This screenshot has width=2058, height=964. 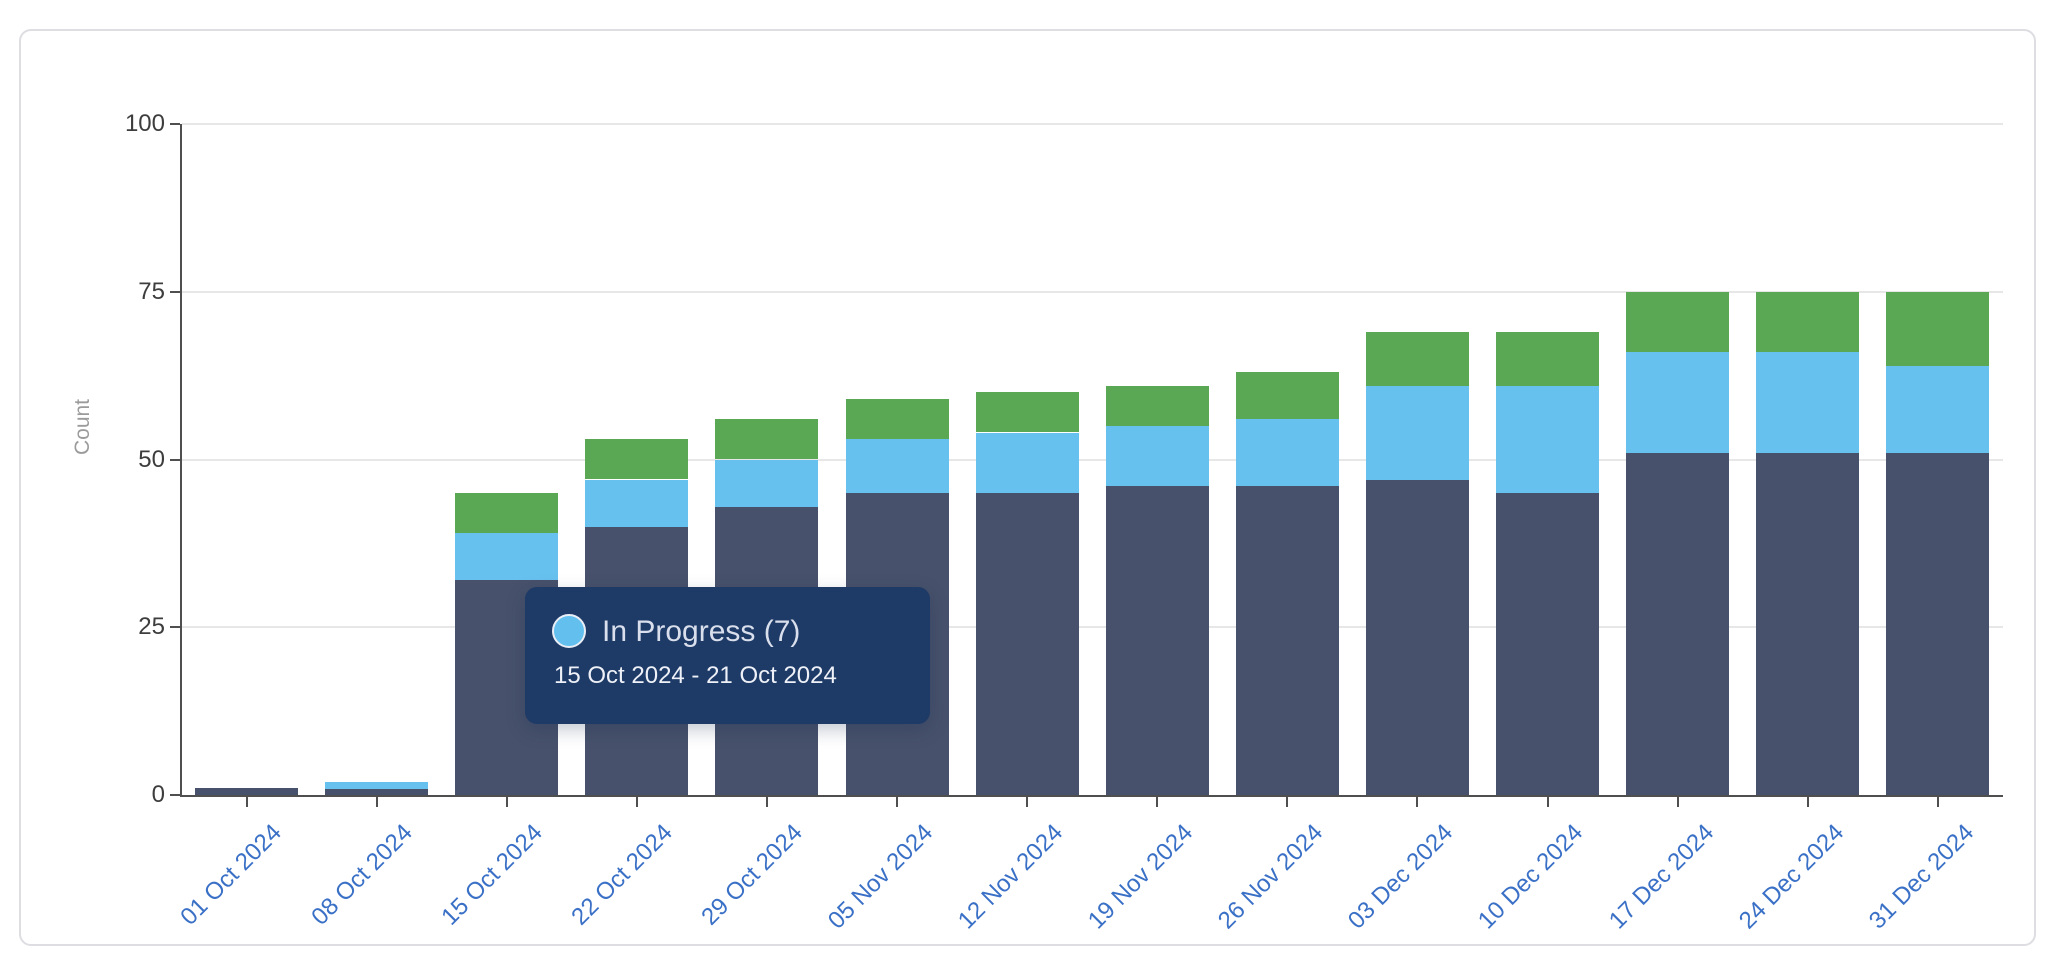 What do you see at coordinates (880, 877) in the screenshot?
I see `x-axis-label: 05 Nov 2024` at bounding box center [880, 877].